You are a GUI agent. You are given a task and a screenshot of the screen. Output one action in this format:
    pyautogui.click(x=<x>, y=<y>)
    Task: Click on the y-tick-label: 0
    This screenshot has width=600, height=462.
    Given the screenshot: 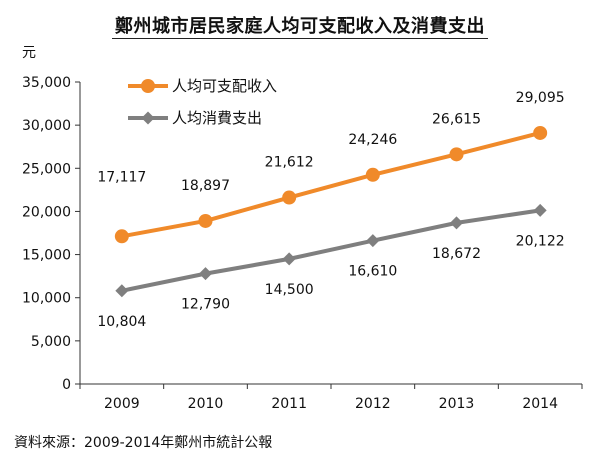 What is the action you would take?
    pyautogui.click(x=66, y=385)
    